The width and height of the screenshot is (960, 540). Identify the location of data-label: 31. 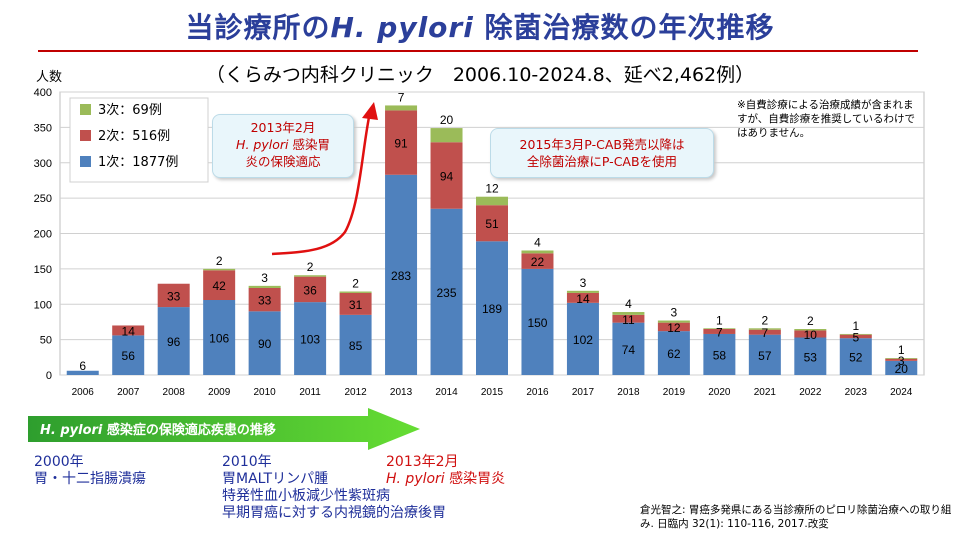
(356, 305).